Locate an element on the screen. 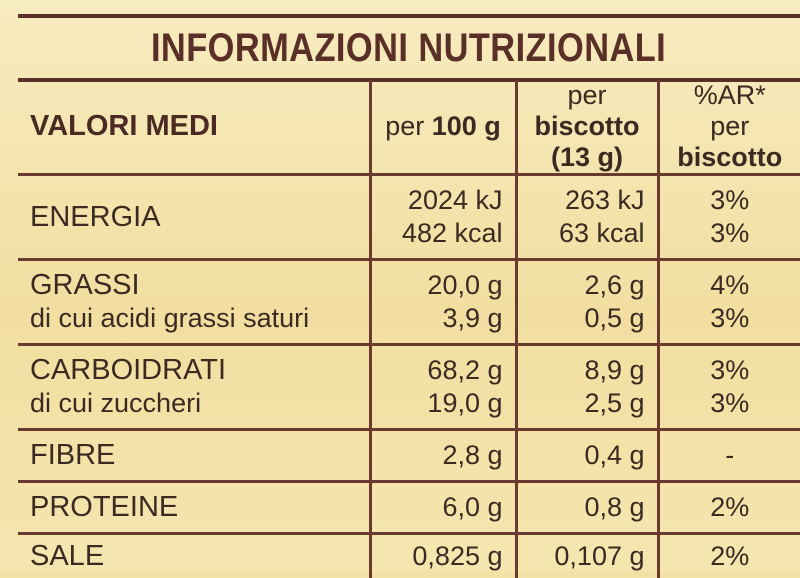 The width and height of the screenshot is (800, 578). cell-energia-ar: 3% 3% is located at coordinates (729, 217).